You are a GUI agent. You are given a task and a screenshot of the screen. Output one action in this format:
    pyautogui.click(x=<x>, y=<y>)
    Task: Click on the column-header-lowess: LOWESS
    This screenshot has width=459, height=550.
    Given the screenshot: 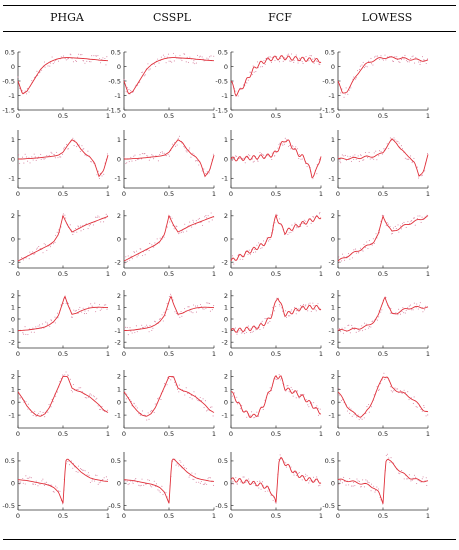 What is the action you would take?
    pyautogui.click(x=387, y=17)
    